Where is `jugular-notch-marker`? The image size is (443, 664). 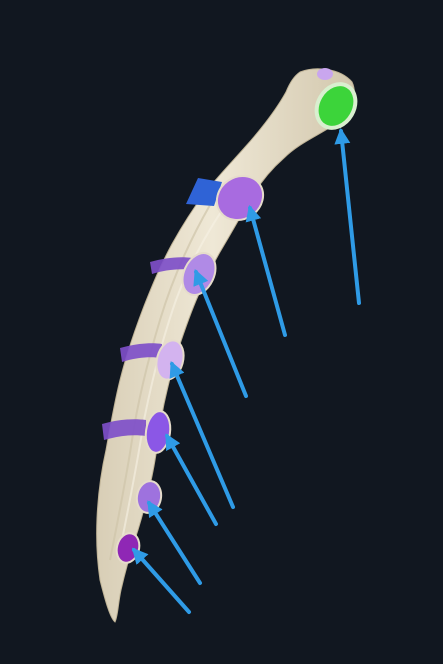 jugular-notch-marker is located at coordinates (325, 74).